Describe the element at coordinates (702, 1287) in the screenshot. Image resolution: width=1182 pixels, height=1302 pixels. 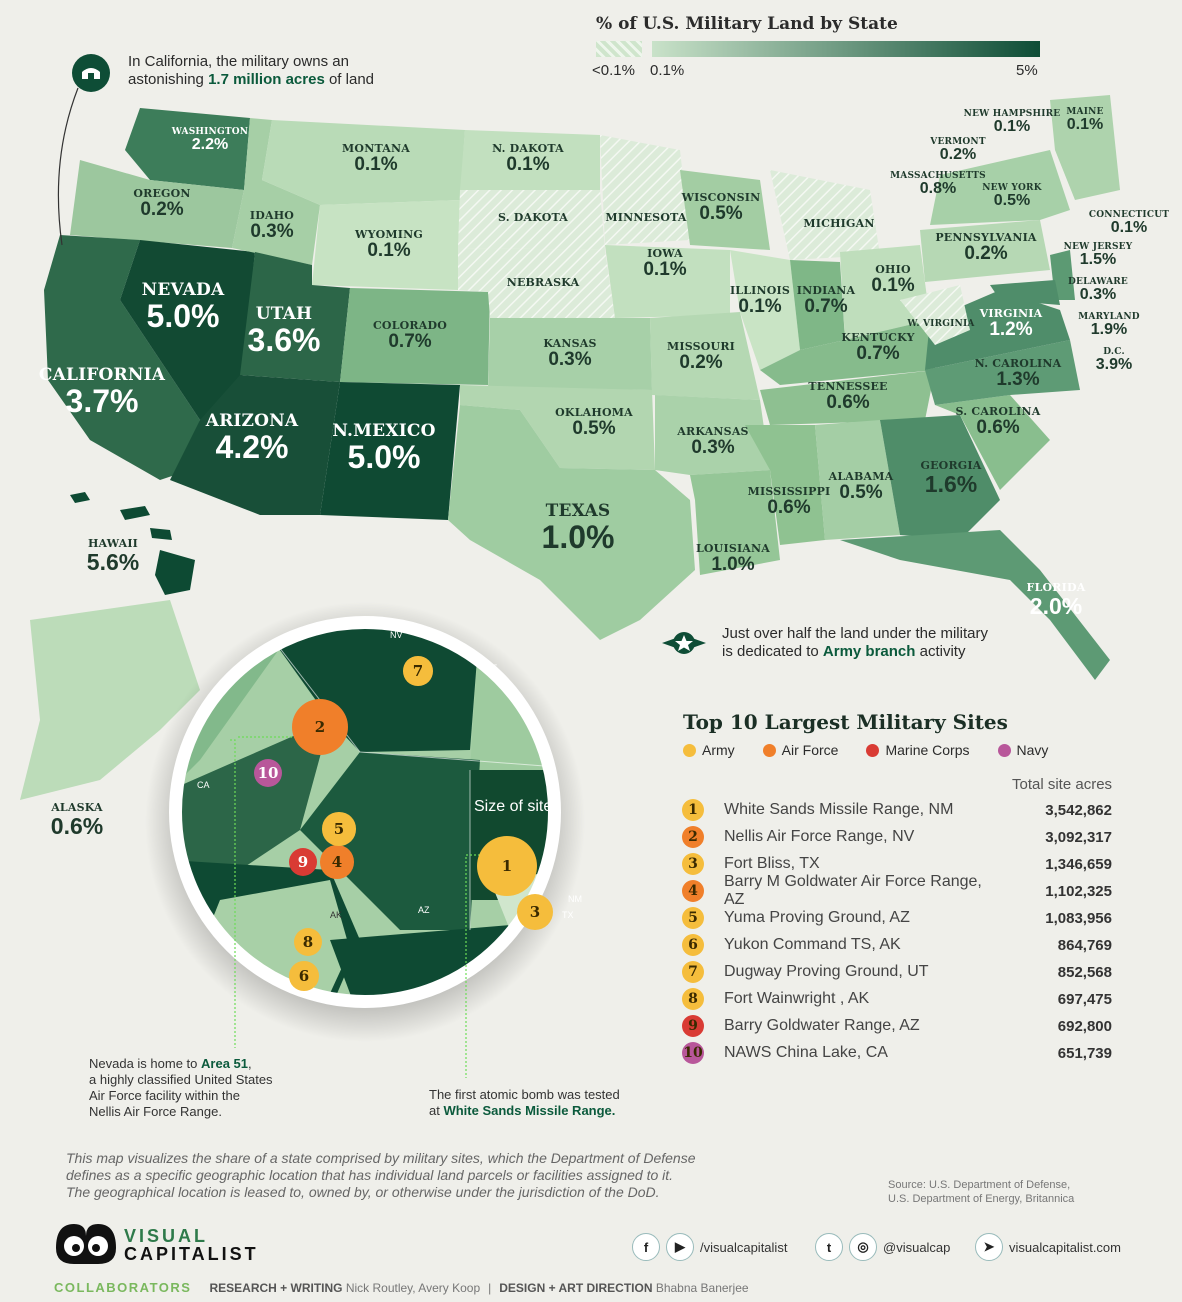
I see `design-names: Bhabna Banerjee` at that location.